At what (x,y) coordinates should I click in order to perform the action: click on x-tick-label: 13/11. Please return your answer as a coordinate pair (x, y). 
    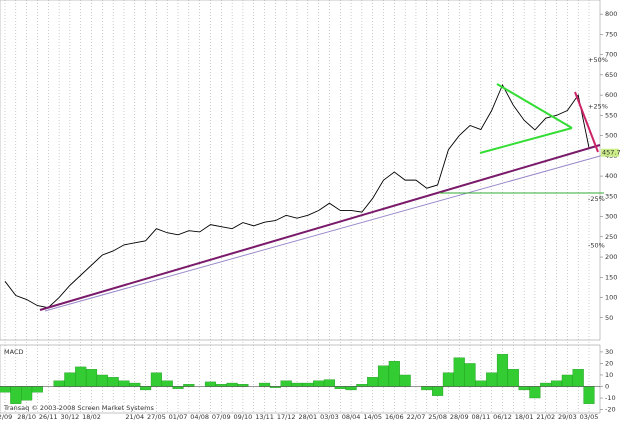
    Looking at the image, I should click on (264, 417).